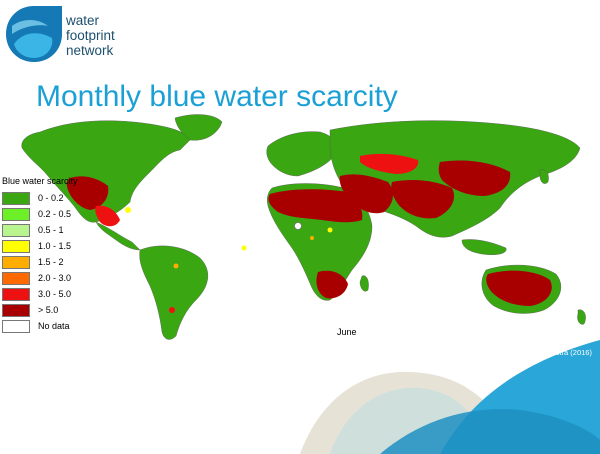 This screenshot has width=600, height=454. I want to click on legend-label: 0.5 - 1, so click(51, 230).